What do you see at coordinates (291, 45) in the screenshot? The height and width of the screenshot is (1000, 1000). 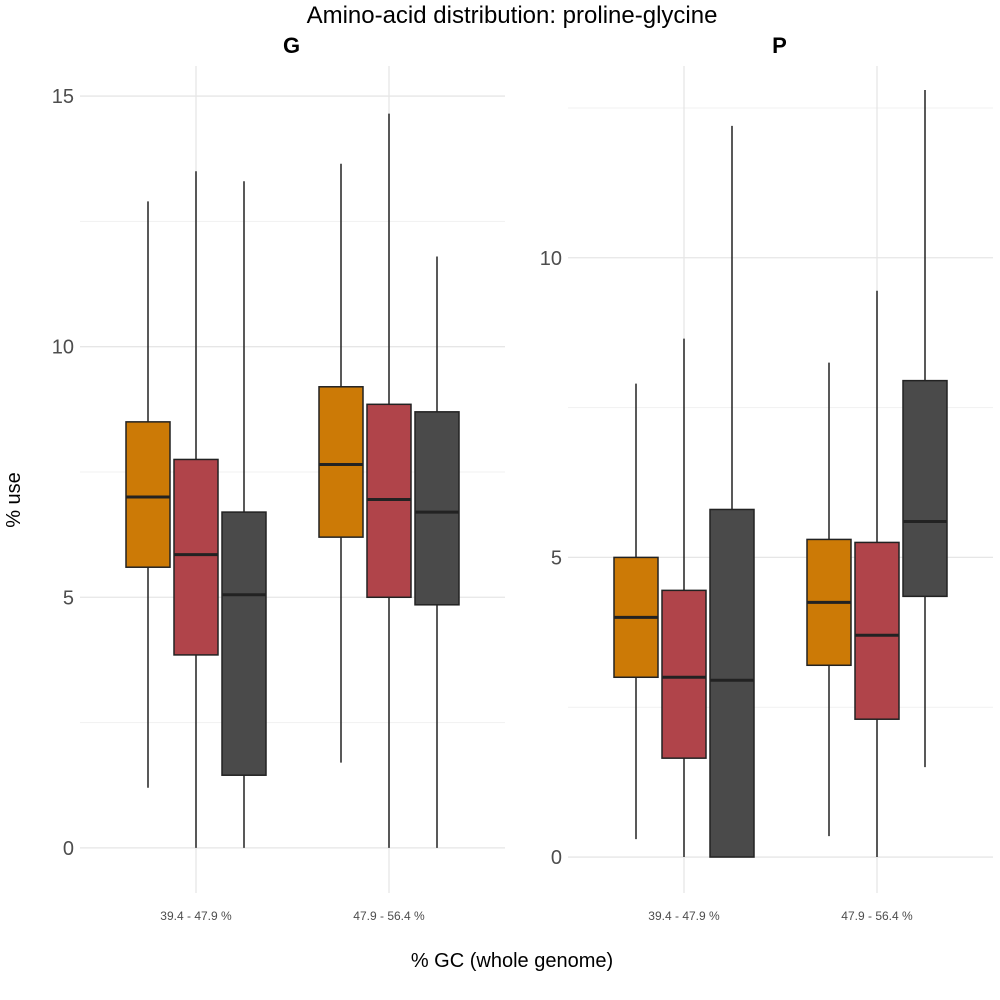 I see `facet-label: G` at bounding box center [291, 45].